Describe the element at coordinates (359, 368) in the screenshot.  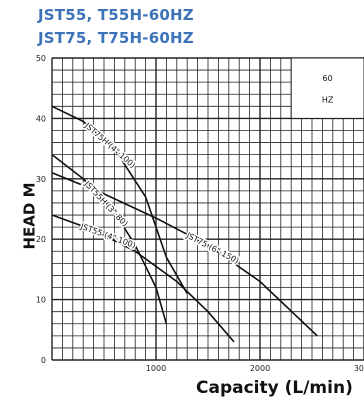
I see `x-tick-label: 3000` at that location.